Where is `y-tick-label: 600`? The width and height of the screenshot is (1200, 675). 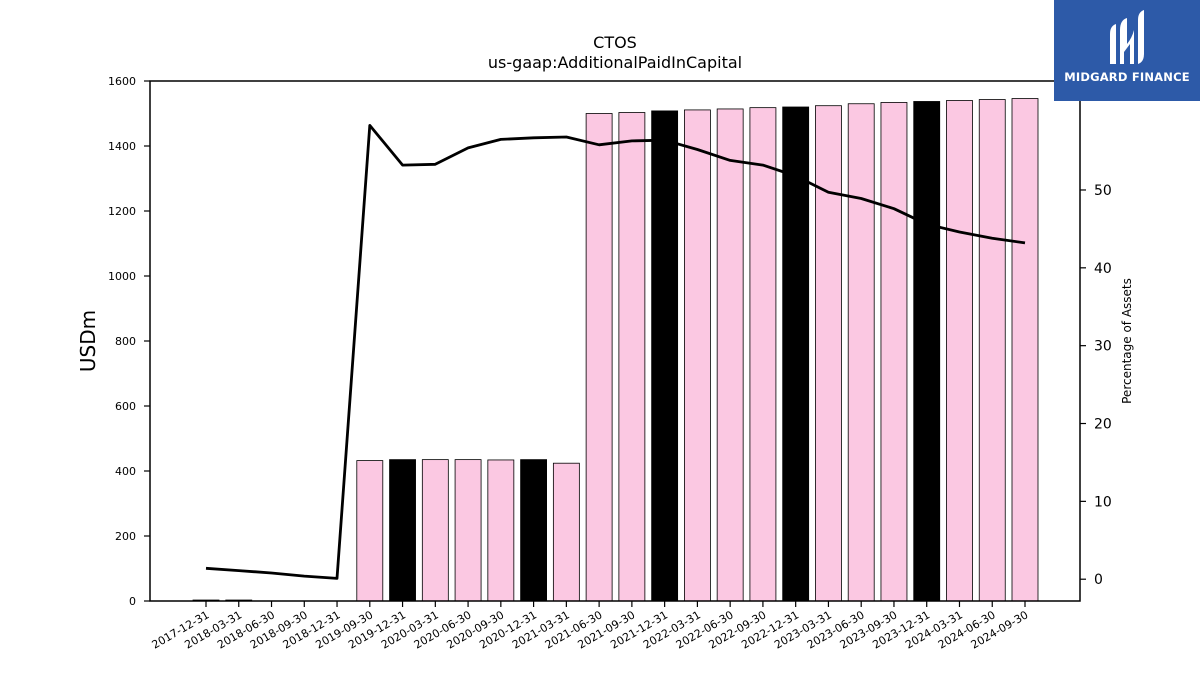
y-tick-label: 600 is located at coordinates (125, 406).